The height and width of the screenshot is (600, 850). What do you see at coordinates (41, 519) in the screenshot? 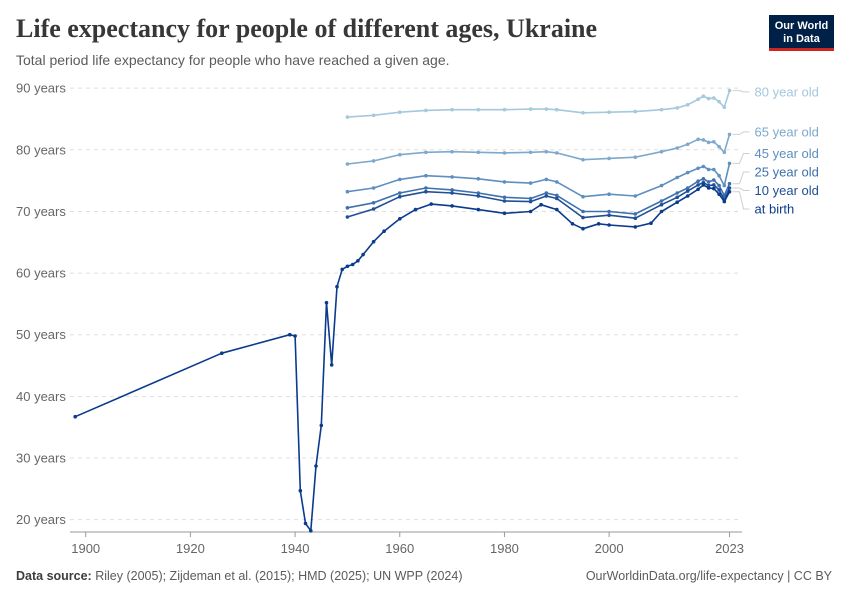
I see `y-tick-label: 20 years` at bounding box center [41, 519].